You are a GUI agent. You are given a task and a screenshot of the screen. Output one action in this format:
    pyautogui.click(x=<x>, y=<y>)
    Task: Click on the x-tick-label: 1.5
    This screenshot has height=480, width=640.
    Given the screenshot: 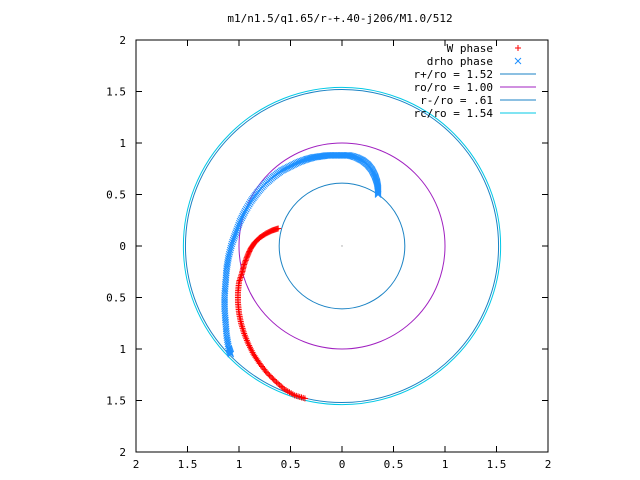 What is the action you would take?
    pyautogui.click(x=497, y=464)
    